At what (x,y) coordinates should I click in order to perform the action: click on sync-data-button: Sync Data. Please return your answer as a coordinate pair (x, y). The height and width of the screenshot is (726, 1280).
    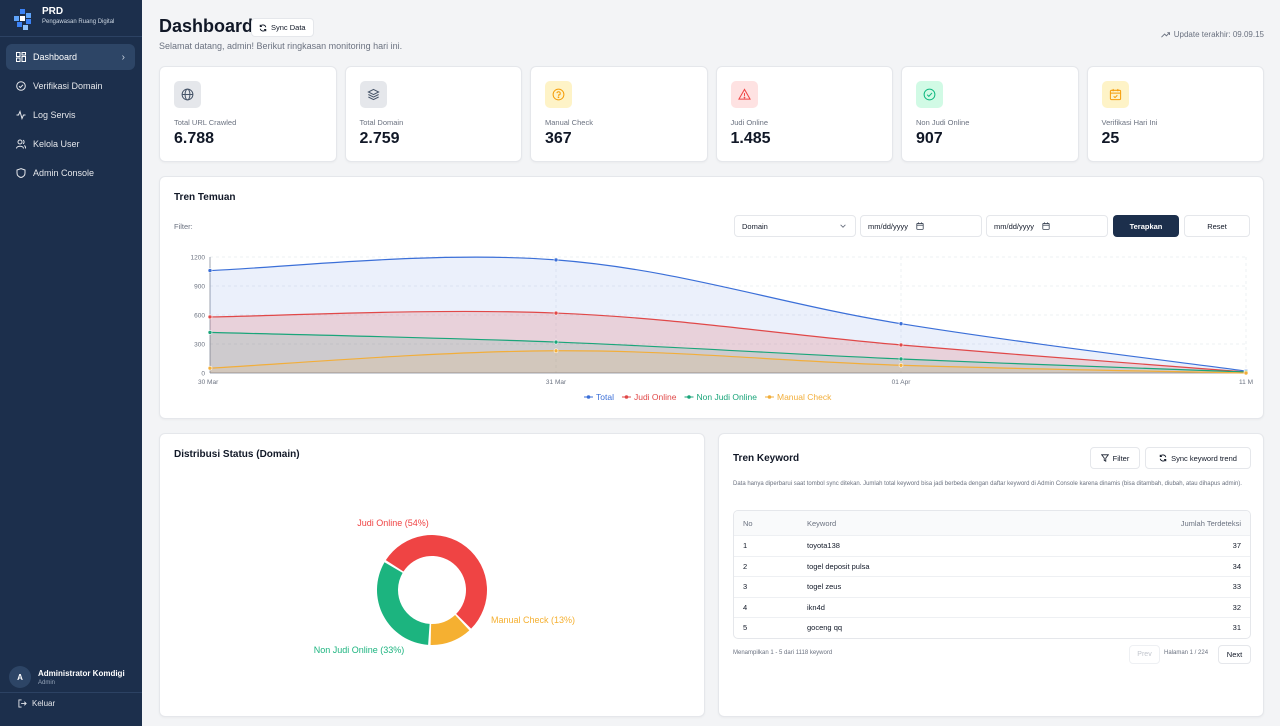
    Looking at the image, I should click on (282, 27).